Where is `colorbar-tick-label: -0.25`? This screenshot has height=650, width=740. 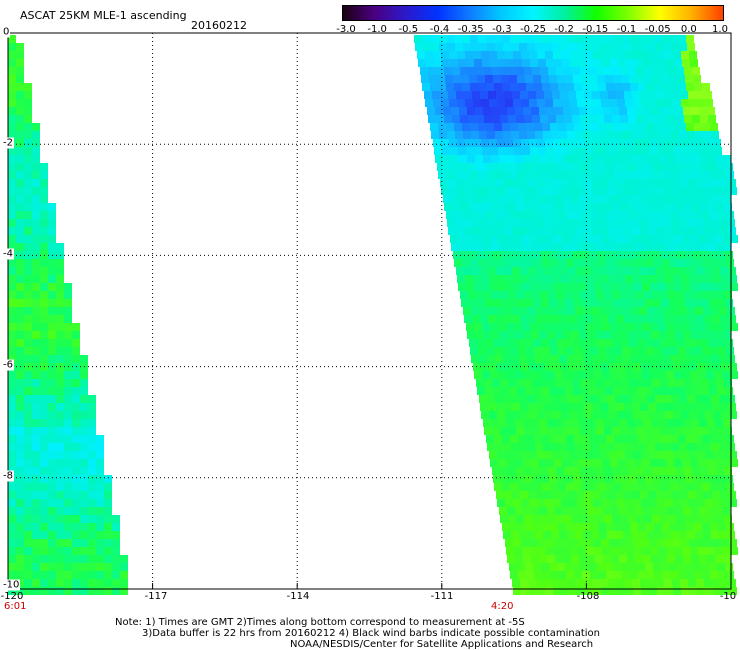
colorbar-tick-label: -0.25 is located at coordinates (533, 29).